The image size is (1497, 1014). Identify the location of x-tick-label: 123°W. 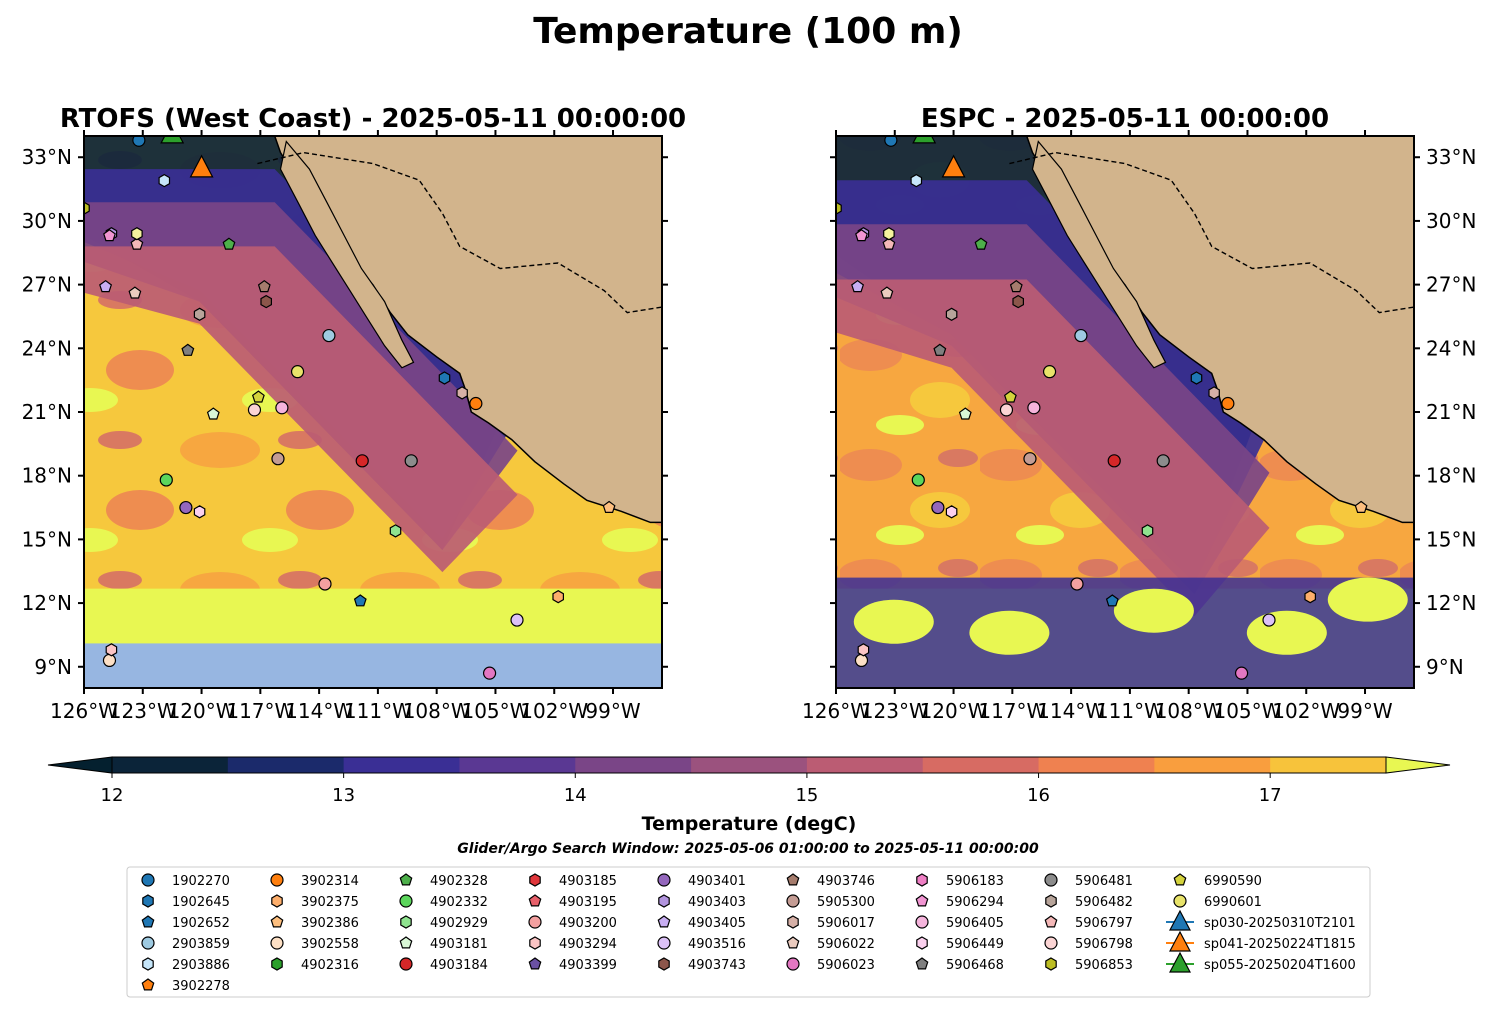
(895, 711).